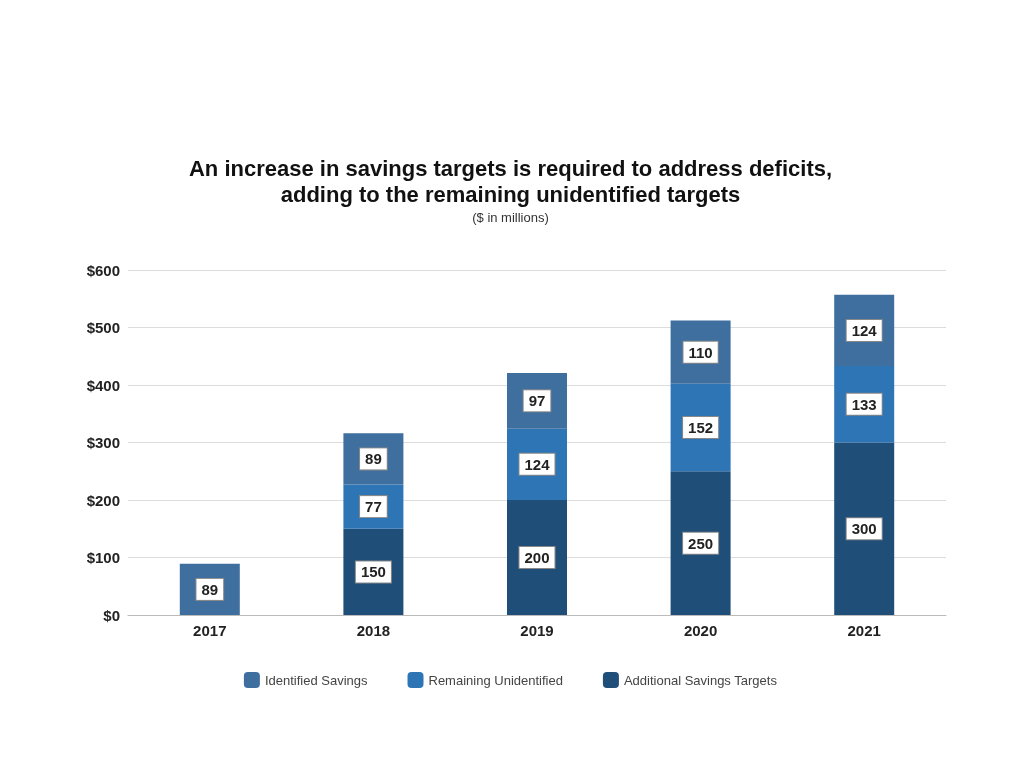  I want to click on data-label: 200, so click(537, 557).